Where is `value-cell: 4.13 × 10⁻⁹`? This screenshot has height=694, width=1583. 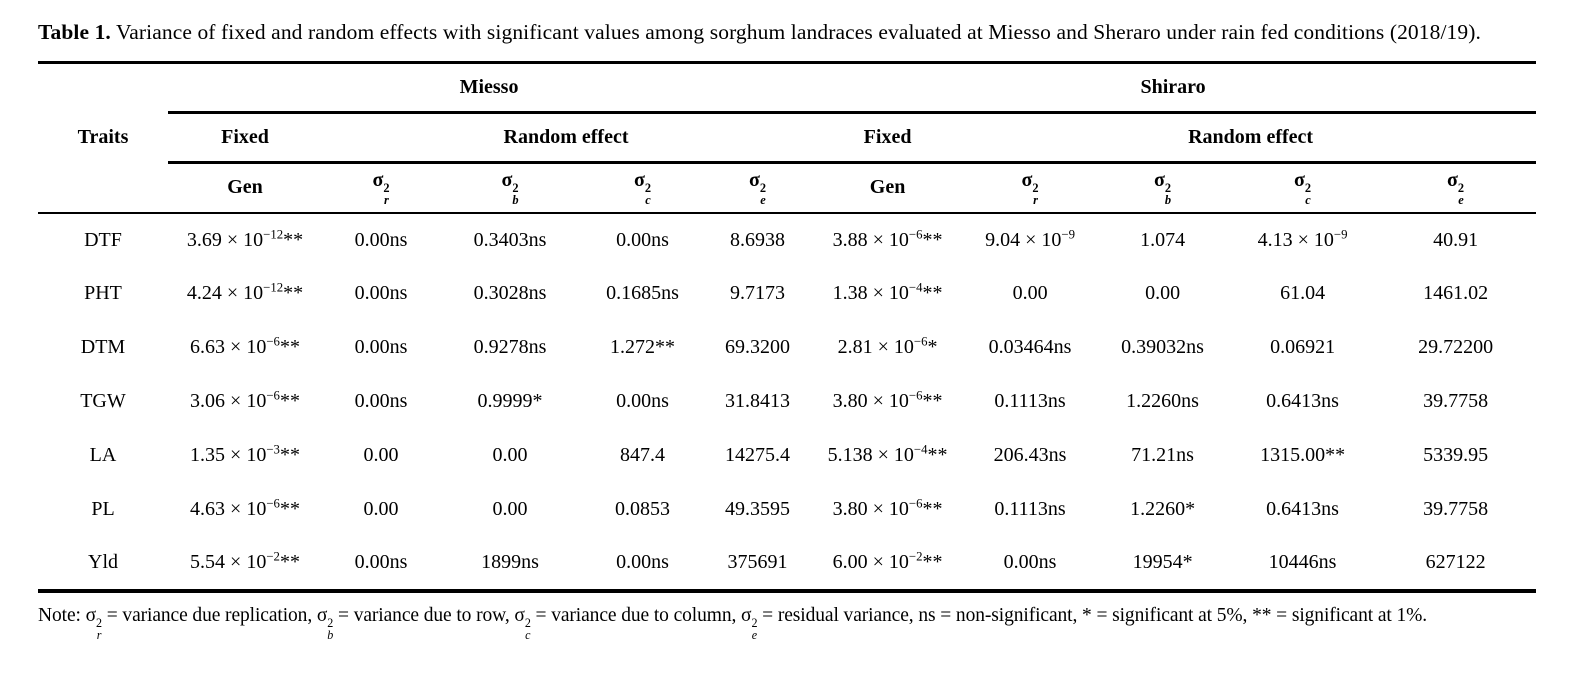 value-cell: 4.13 × 10⁻⁹ is located at coordinates (1302, 238).